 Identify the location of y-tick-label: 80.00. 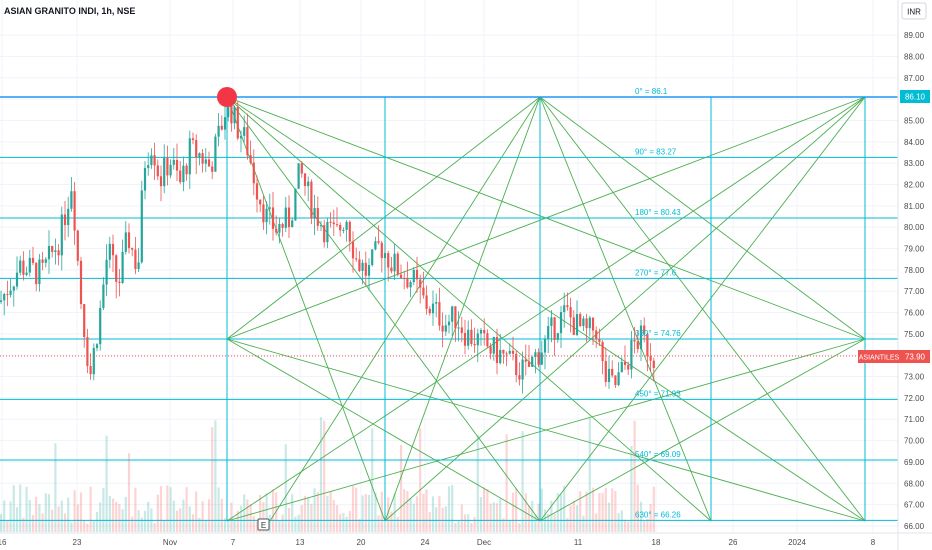
(914, 227).